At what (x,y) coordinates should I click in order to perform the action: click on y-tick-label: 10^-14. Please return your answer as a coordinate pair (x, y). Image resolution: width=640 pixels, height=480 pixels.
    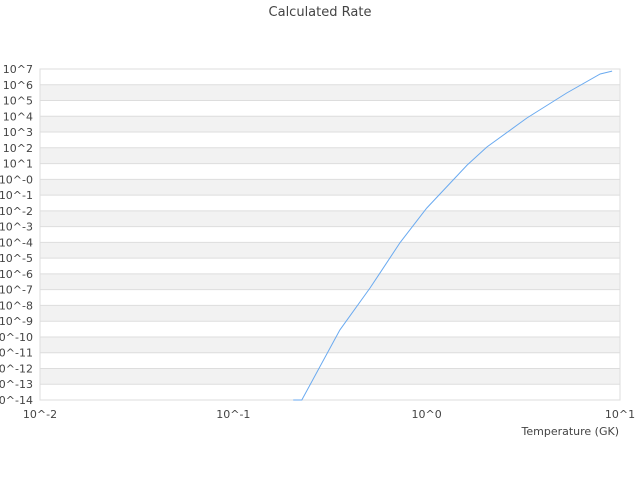
    Looking at the image, I should click on (16, 400).